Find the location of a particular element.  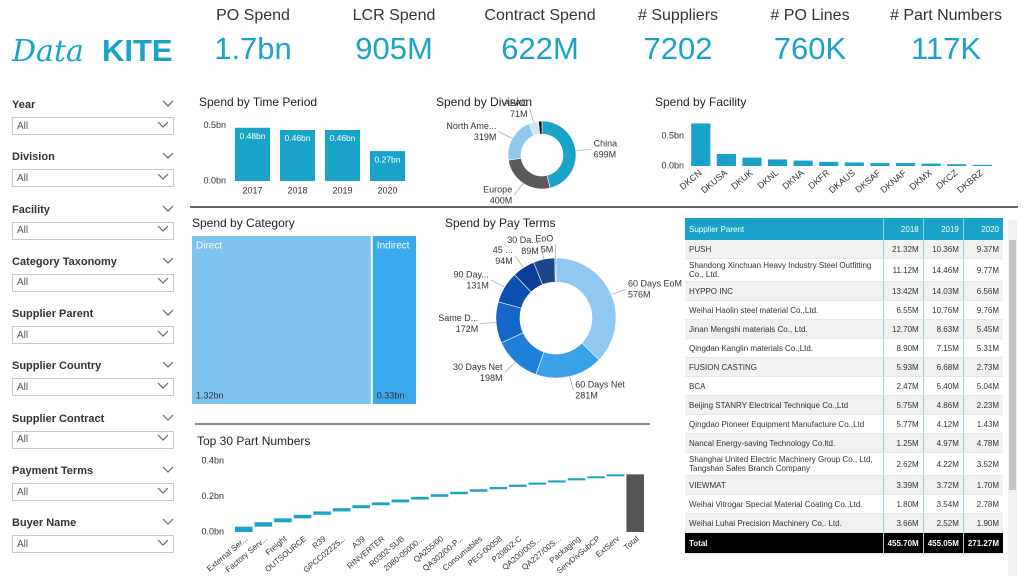

filter-name: Supplier Parent is located at coordinates (53, 314).